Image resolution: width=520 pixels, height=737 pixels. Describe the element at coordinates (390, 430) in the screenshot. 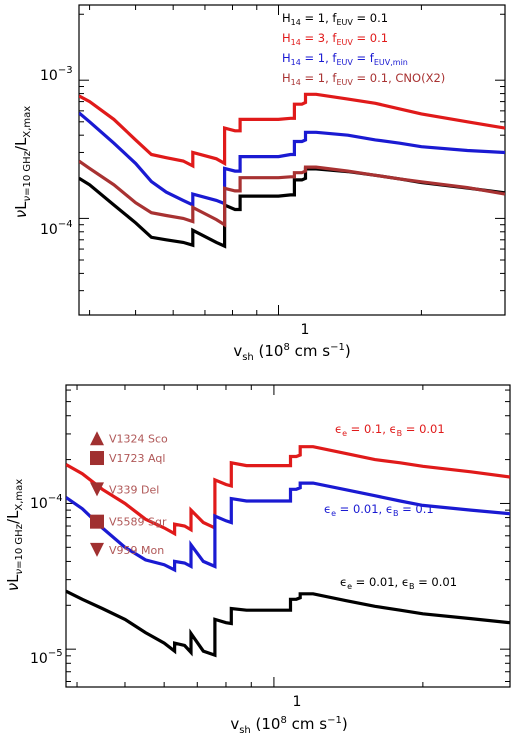

I see `series-label-red: ϵe = 0.1, ϵB = 0.01` at that location.